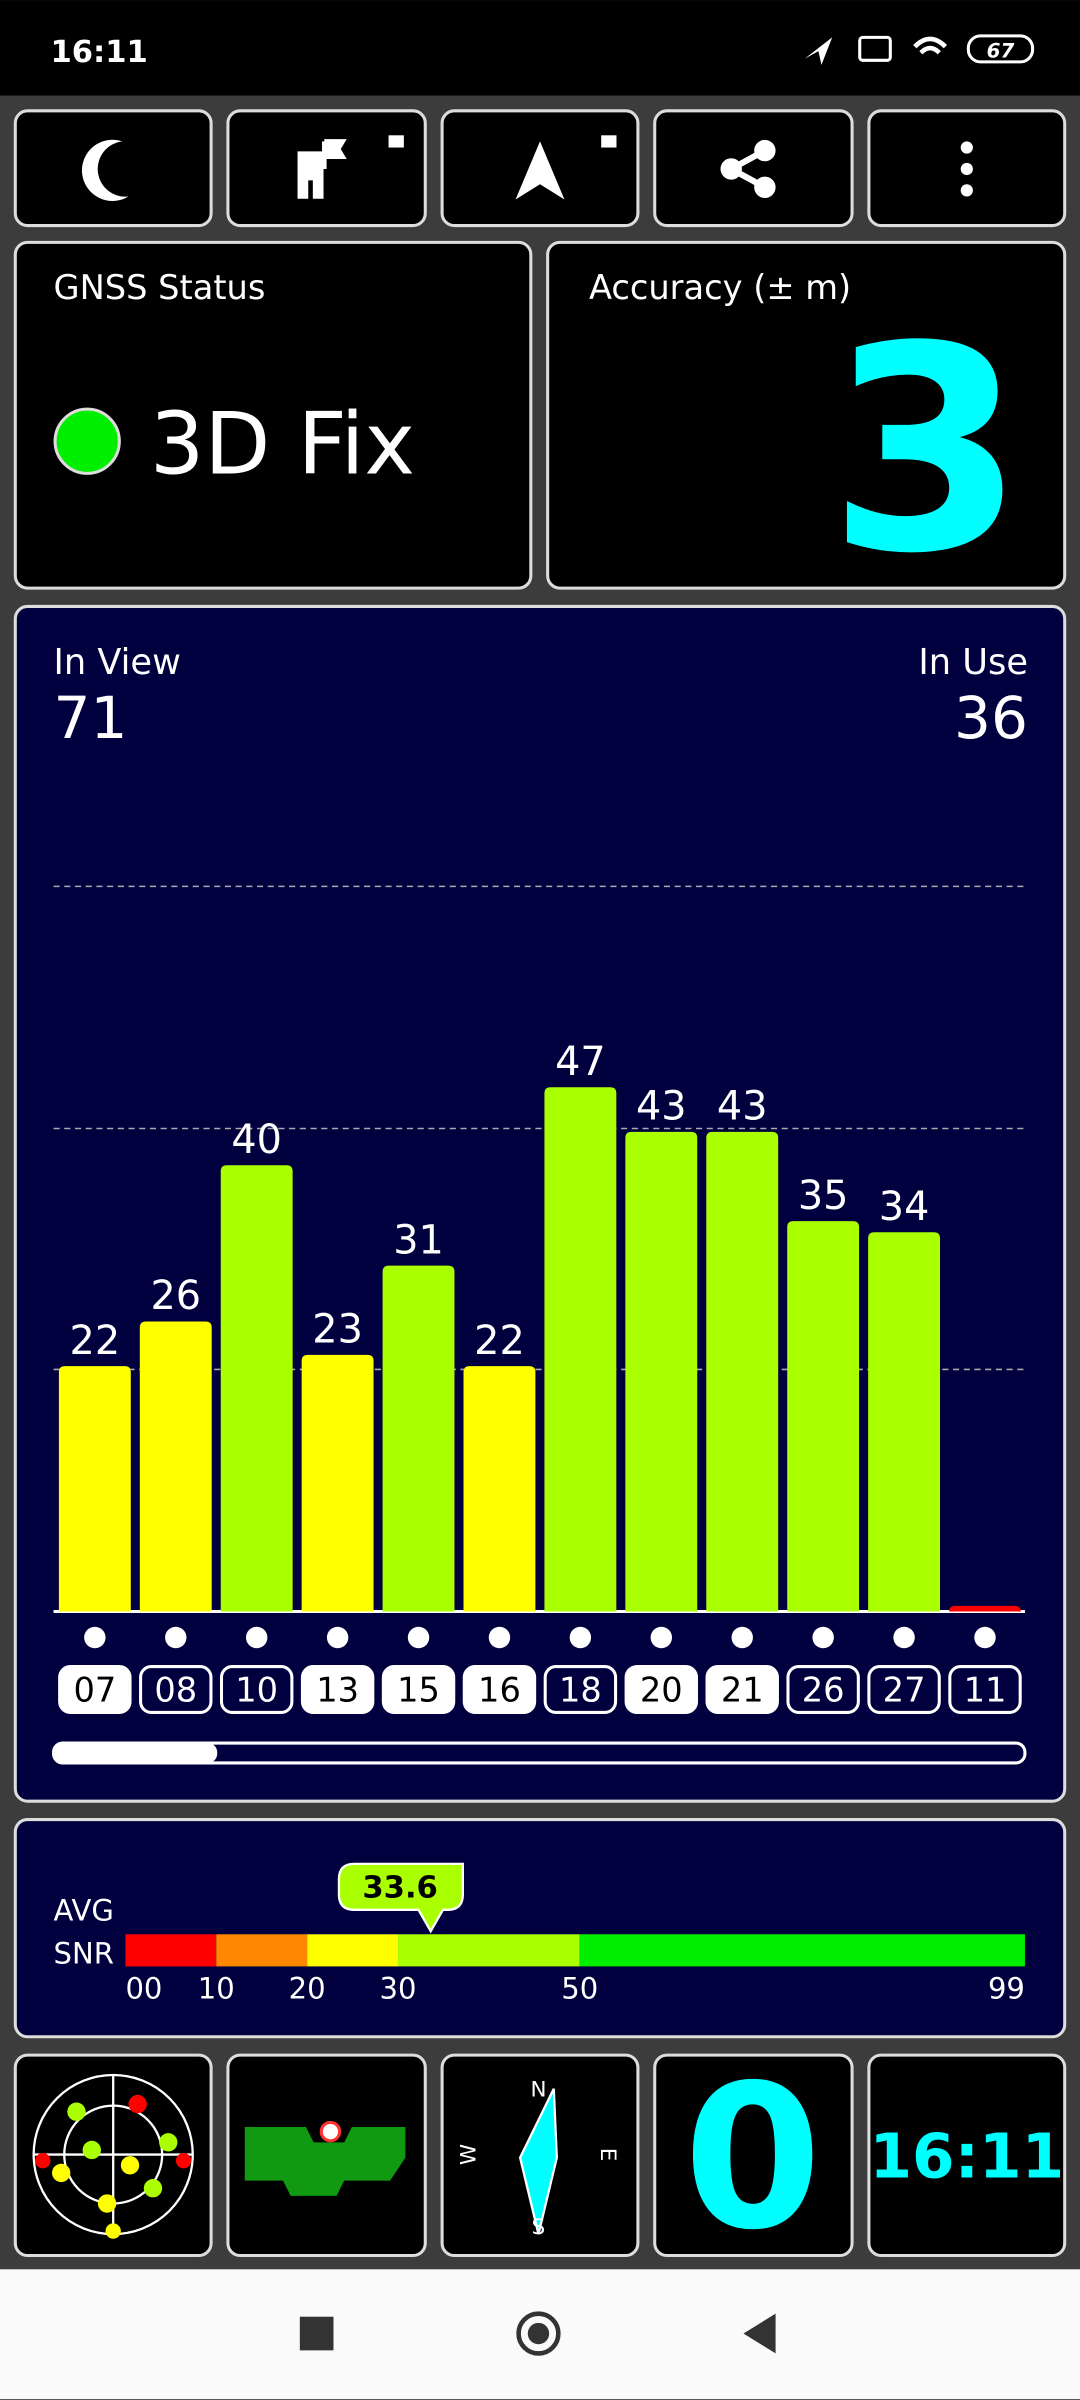 Image resolution: width=1080 pixels, height=2400 pixels. What do you see at coordinates (720, 287) in the screenshot?
I see `accuracy-title: Accuracy (± m)` at bounding box center [720, 287].